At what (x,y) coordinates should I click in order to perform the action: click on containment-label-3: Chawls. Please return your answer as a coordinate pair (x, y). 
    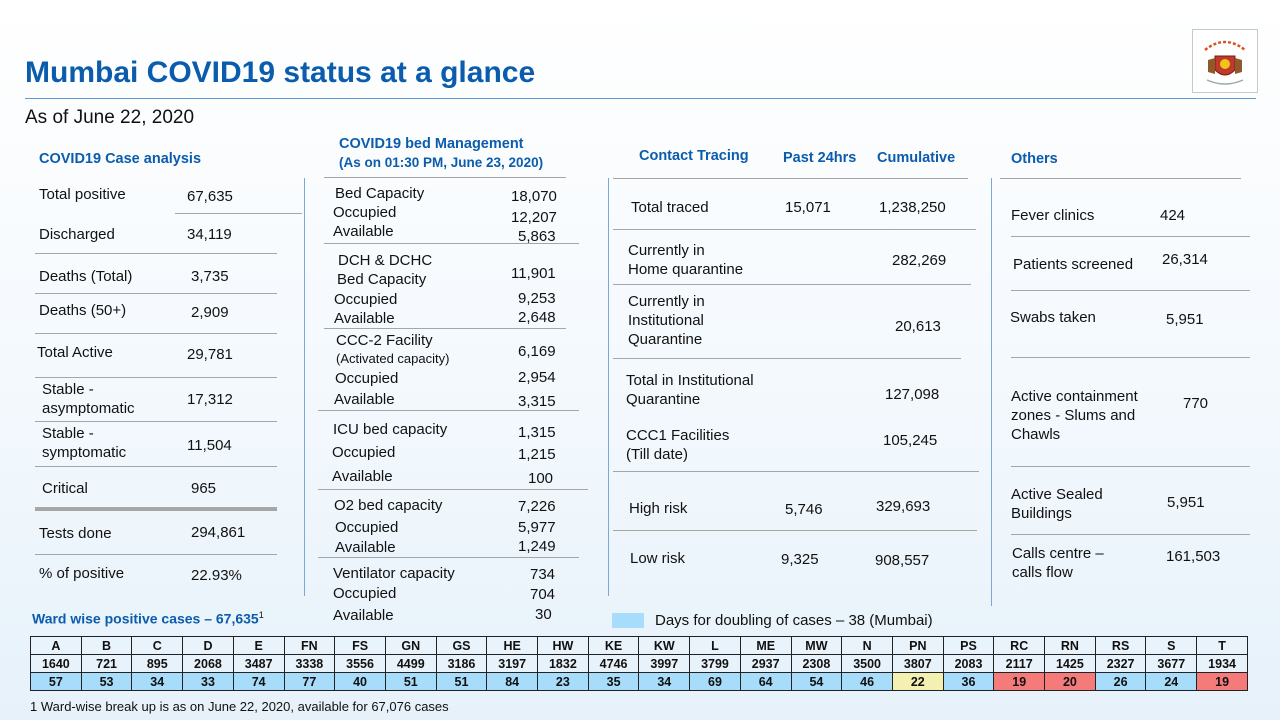
    Looking at the image, I should click on (1036, 434).